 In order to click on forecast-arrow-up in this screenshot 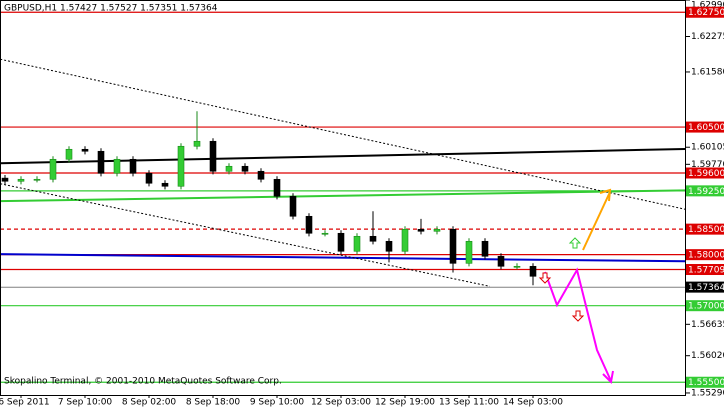, I will do `click(596, 221)`.